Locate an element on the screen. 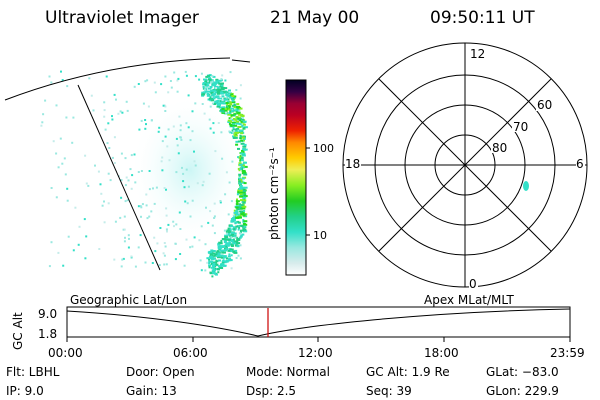 This screenshot has height=400, width=600. status-mode: Mode: Normal is located at coordinates (288, 372).